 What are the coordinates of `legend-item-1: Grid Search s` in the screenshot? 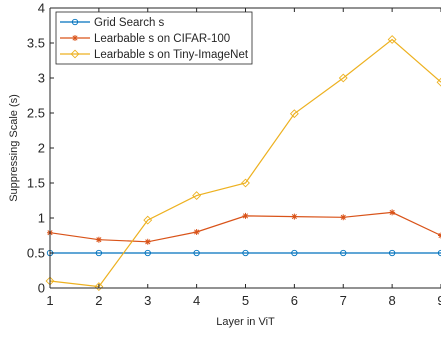 It's located at (112, 23).